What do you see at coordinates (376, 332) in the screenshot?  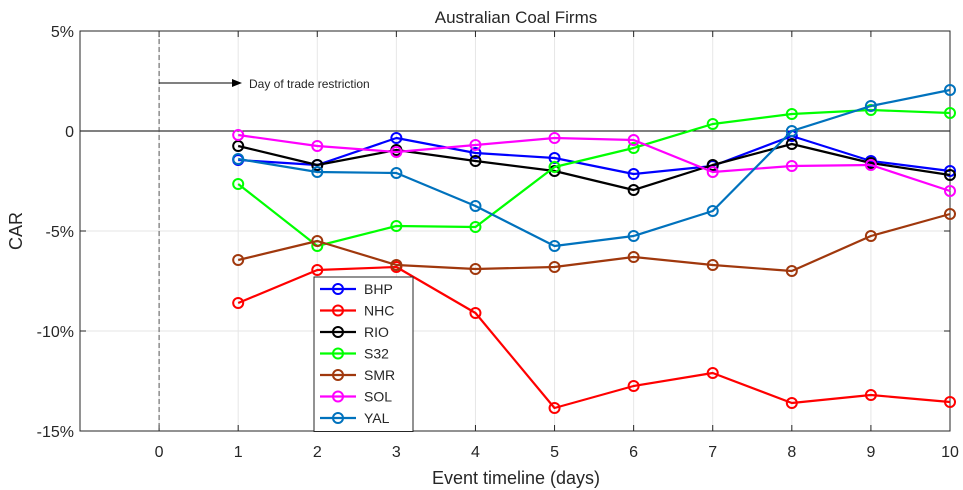 I see `legend-label-rio: RIO` at bounding box center [376, 332].